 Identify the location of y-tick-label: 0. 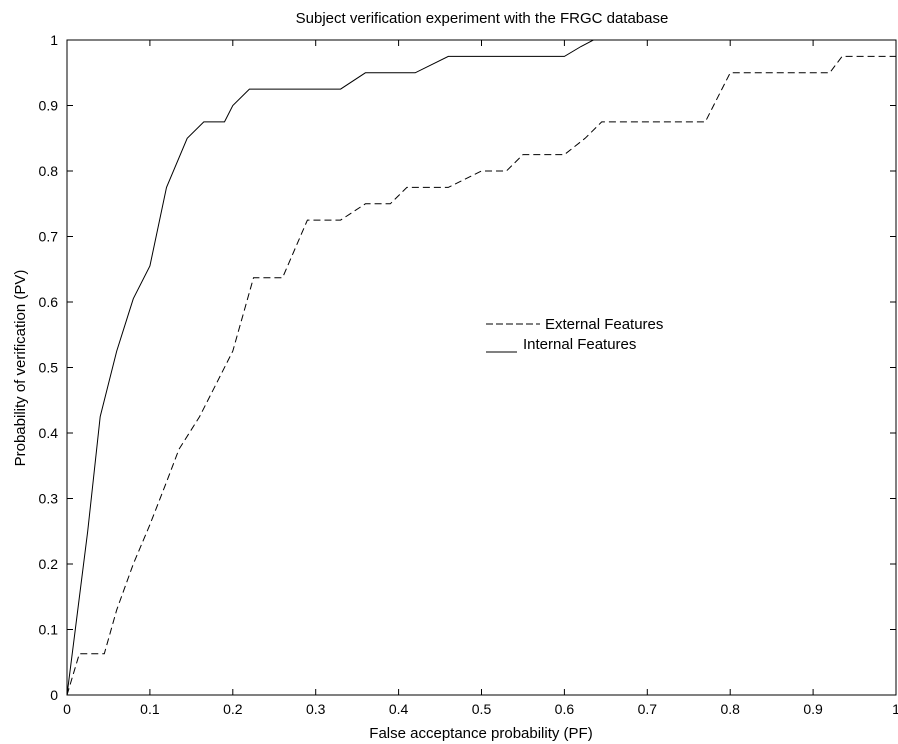
(54, 695).